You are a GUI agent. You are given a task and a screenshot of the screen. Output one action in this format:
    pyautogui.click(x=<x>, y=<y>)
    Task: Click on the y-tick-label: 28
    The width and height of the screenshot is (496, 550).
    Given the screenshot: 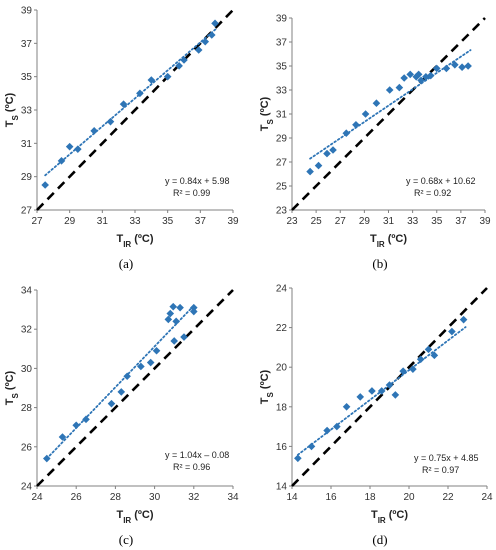 What is the action you would take?
    pyautogui.click(x=27, y=408)
    